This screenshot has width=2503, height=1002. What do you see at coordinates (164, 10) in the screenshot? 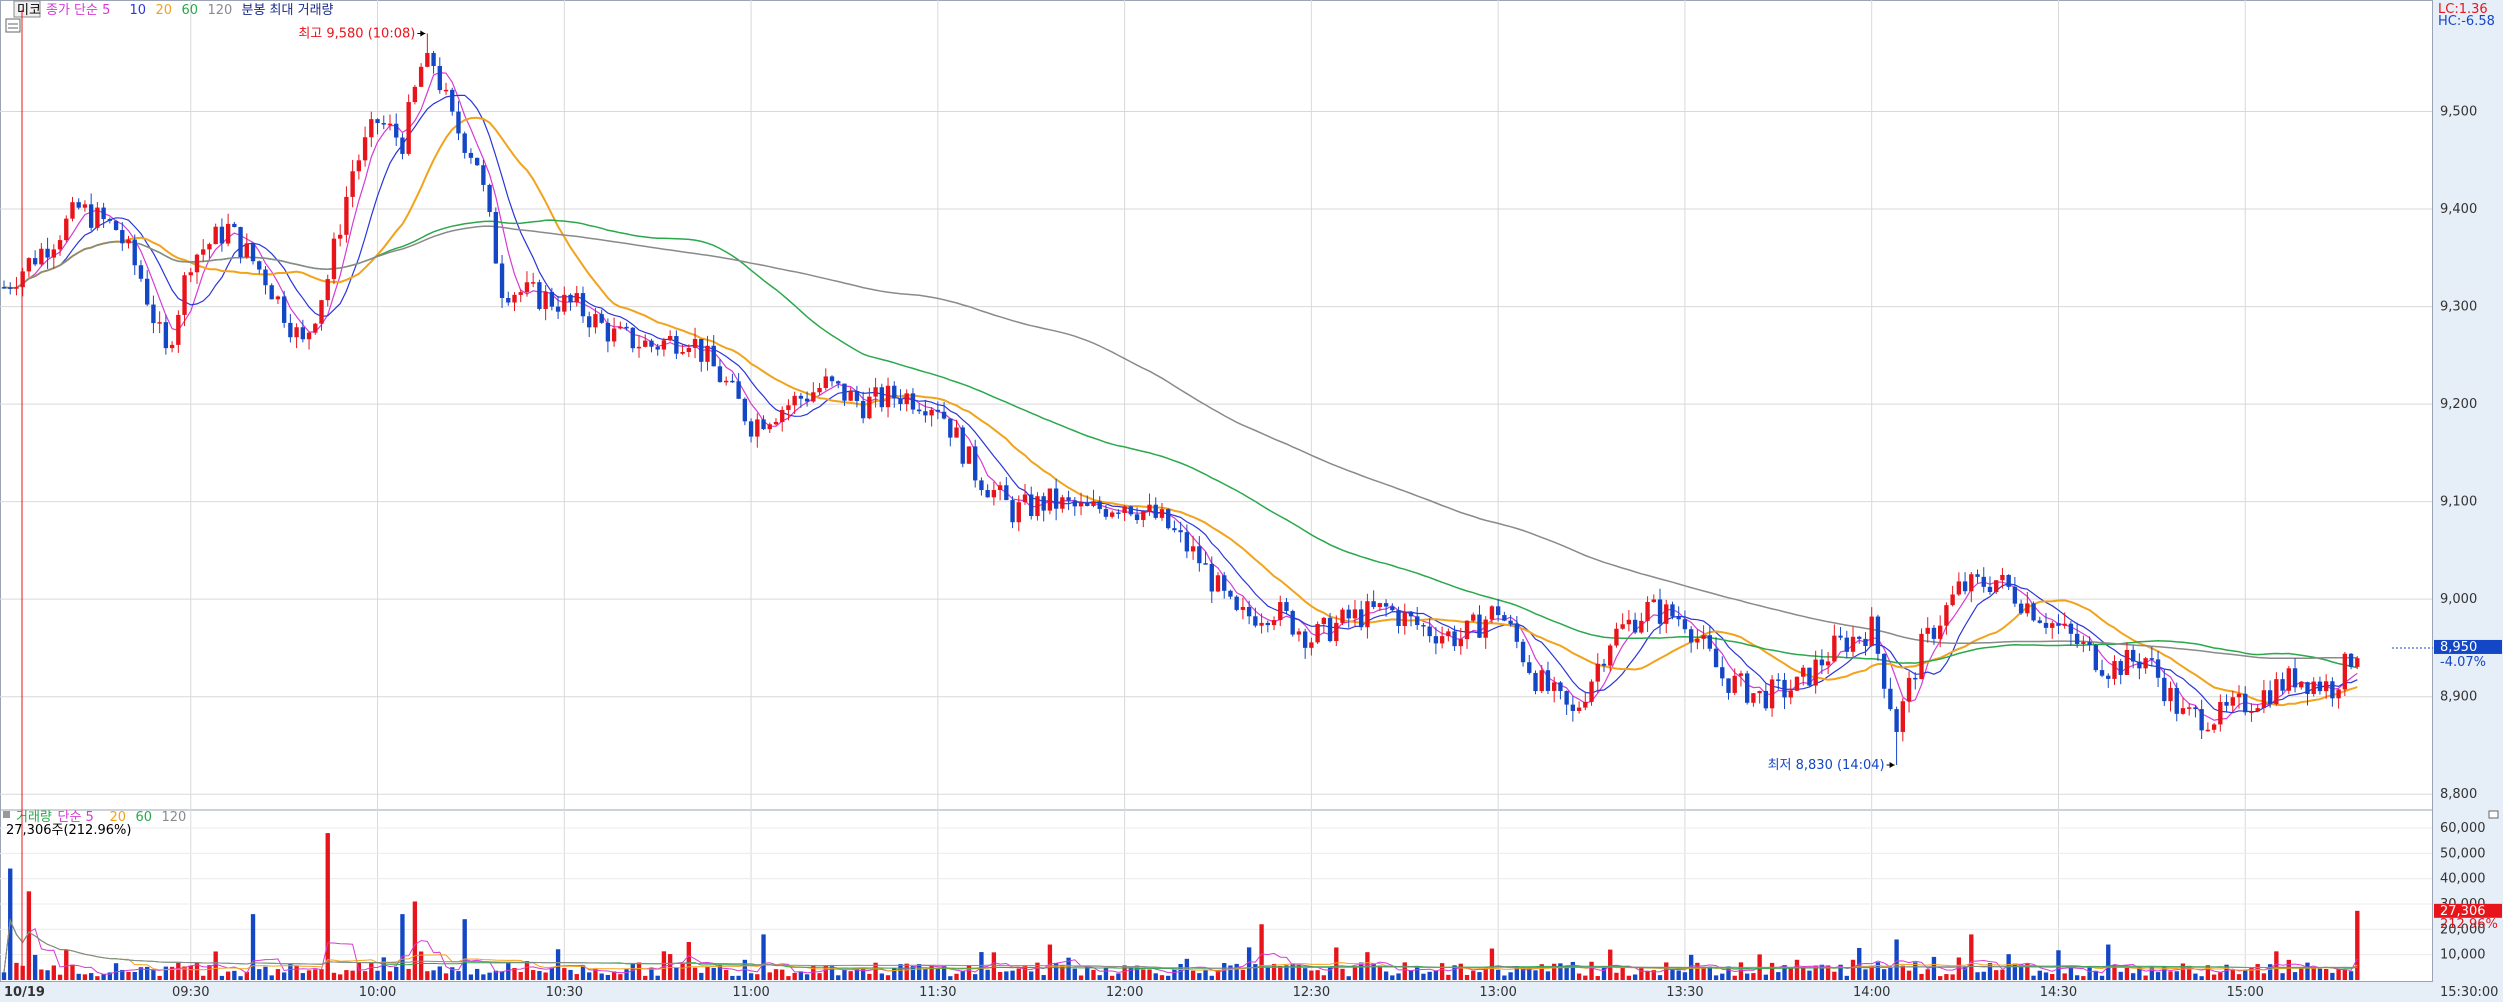
I see `legend-item-2: 20` at bounding box center [164, 10].